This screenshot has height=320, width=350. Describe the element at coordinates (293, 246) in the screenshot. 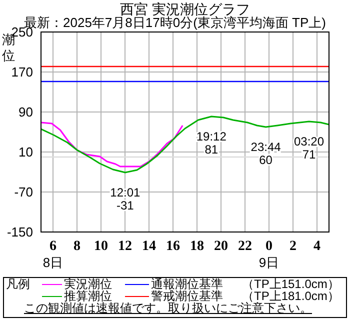

I see `x-tick-label: 2` at that location.